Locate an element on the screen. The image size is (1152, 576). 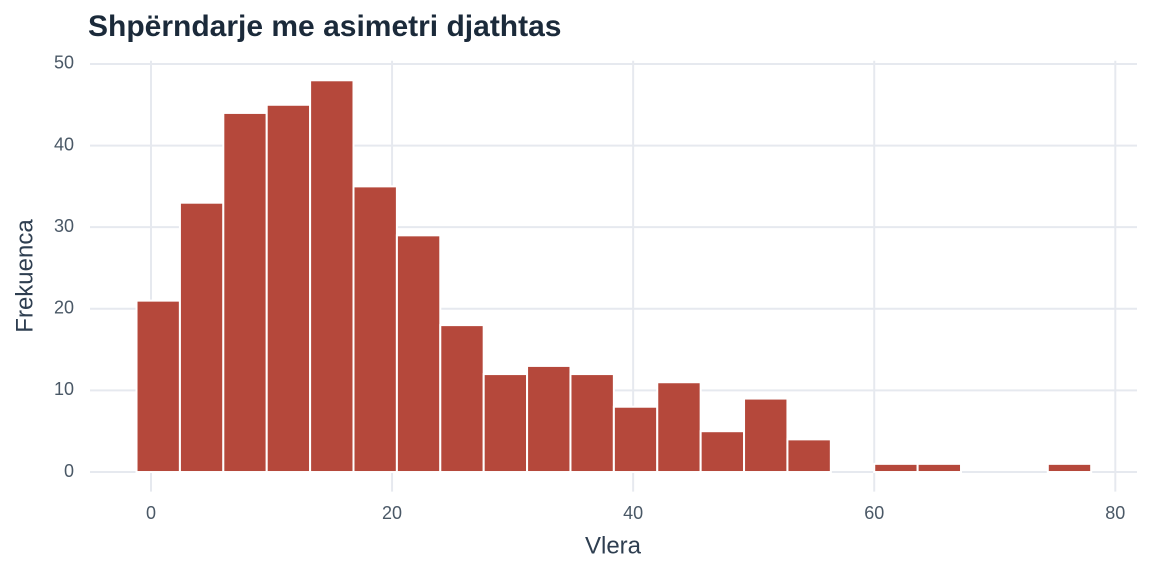
y-tick-label: 0 is located at coordinates (69, 471).